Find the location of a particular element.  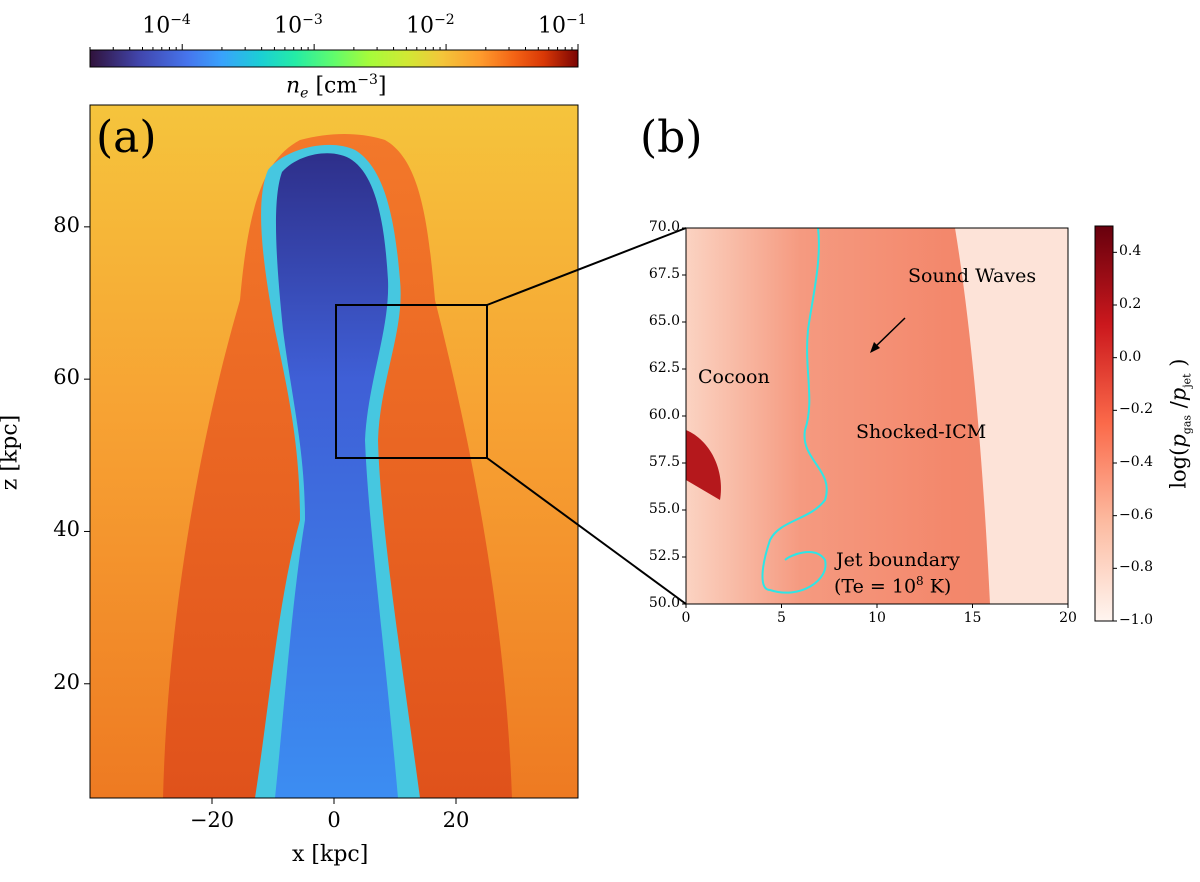

cbar-a-label-sup: −3 is located at coordinates (367, 80).